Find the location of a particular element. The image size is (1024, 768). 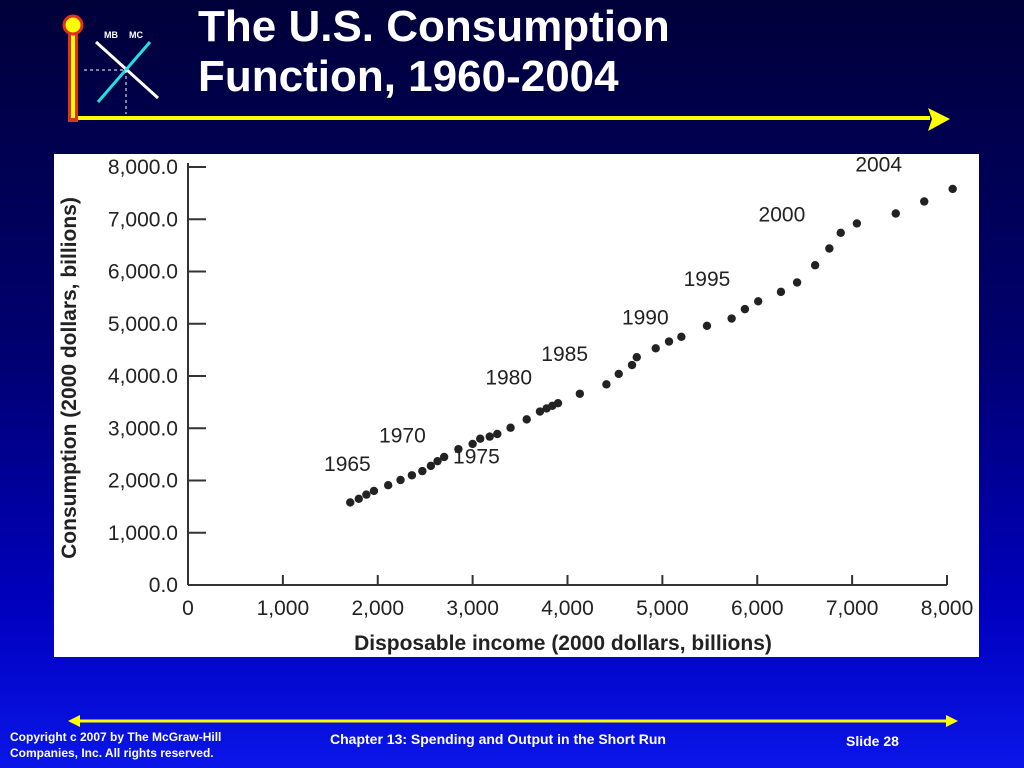

x-tick-label: 3,000 is located at coordinates (472, 608).